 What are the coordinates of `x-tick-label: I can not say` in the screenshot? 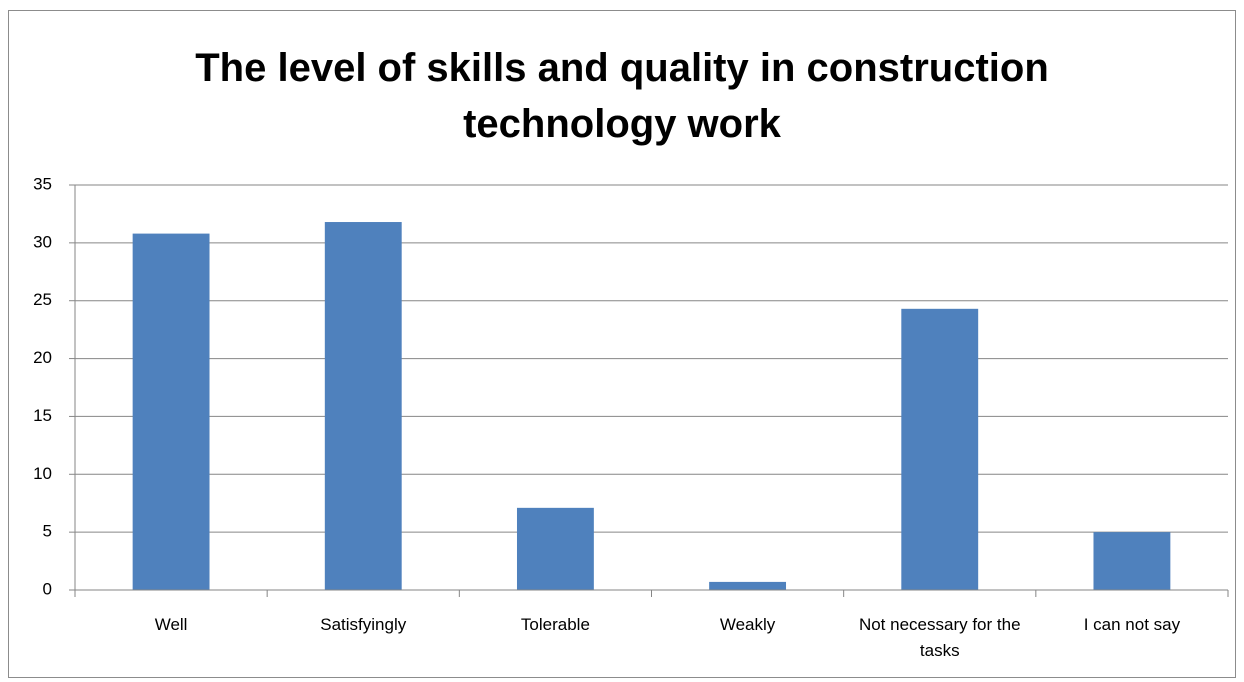 It's located at (1132, 624).